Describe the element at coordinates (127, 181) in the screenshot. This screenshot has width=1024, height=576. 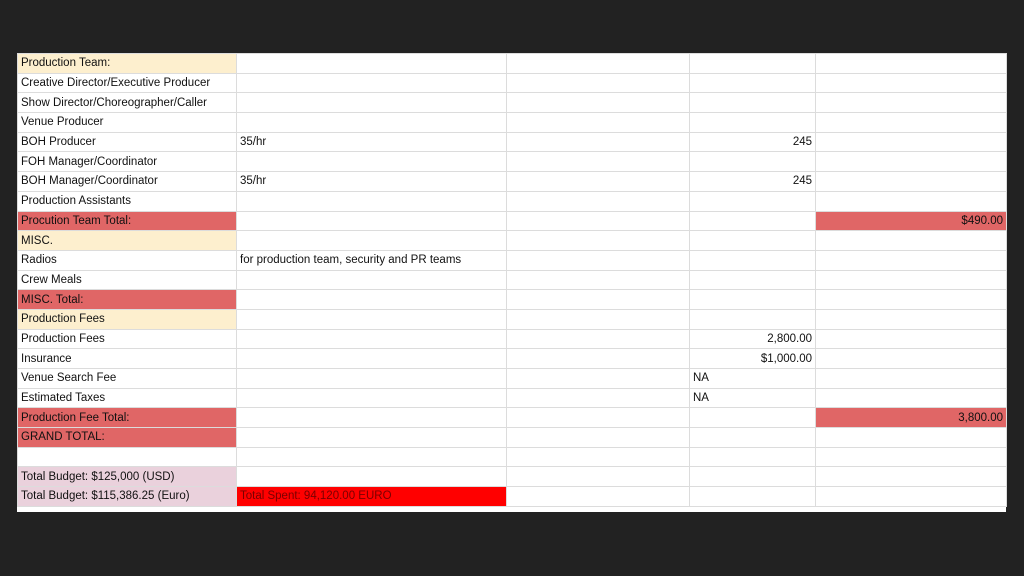
I see `row-label-cell: BOH Manager/Coordinator` at that location.